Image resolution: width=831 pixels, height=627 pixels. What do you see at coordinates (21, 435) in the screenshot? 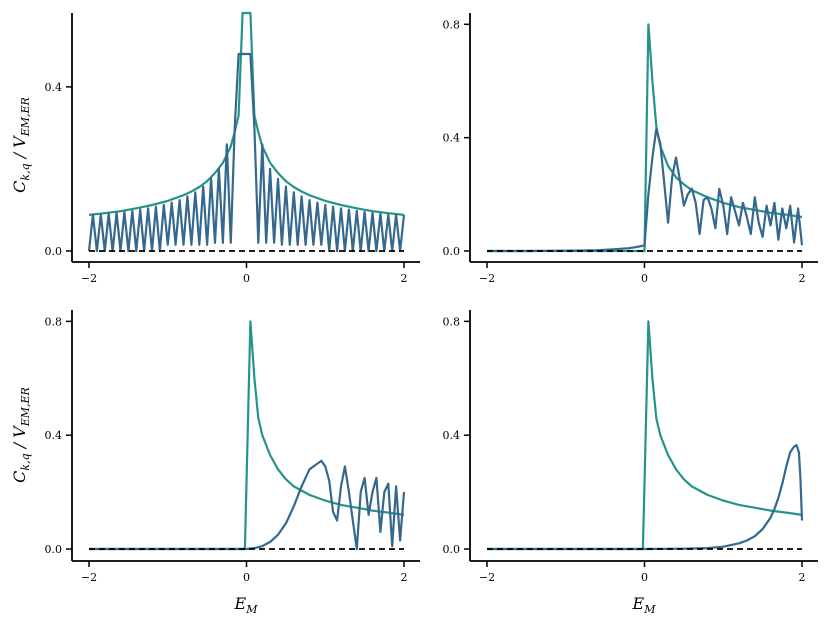
I see `ylabel-bottom: Ck,q / VEM,ER` at bounding box center [21, 435].